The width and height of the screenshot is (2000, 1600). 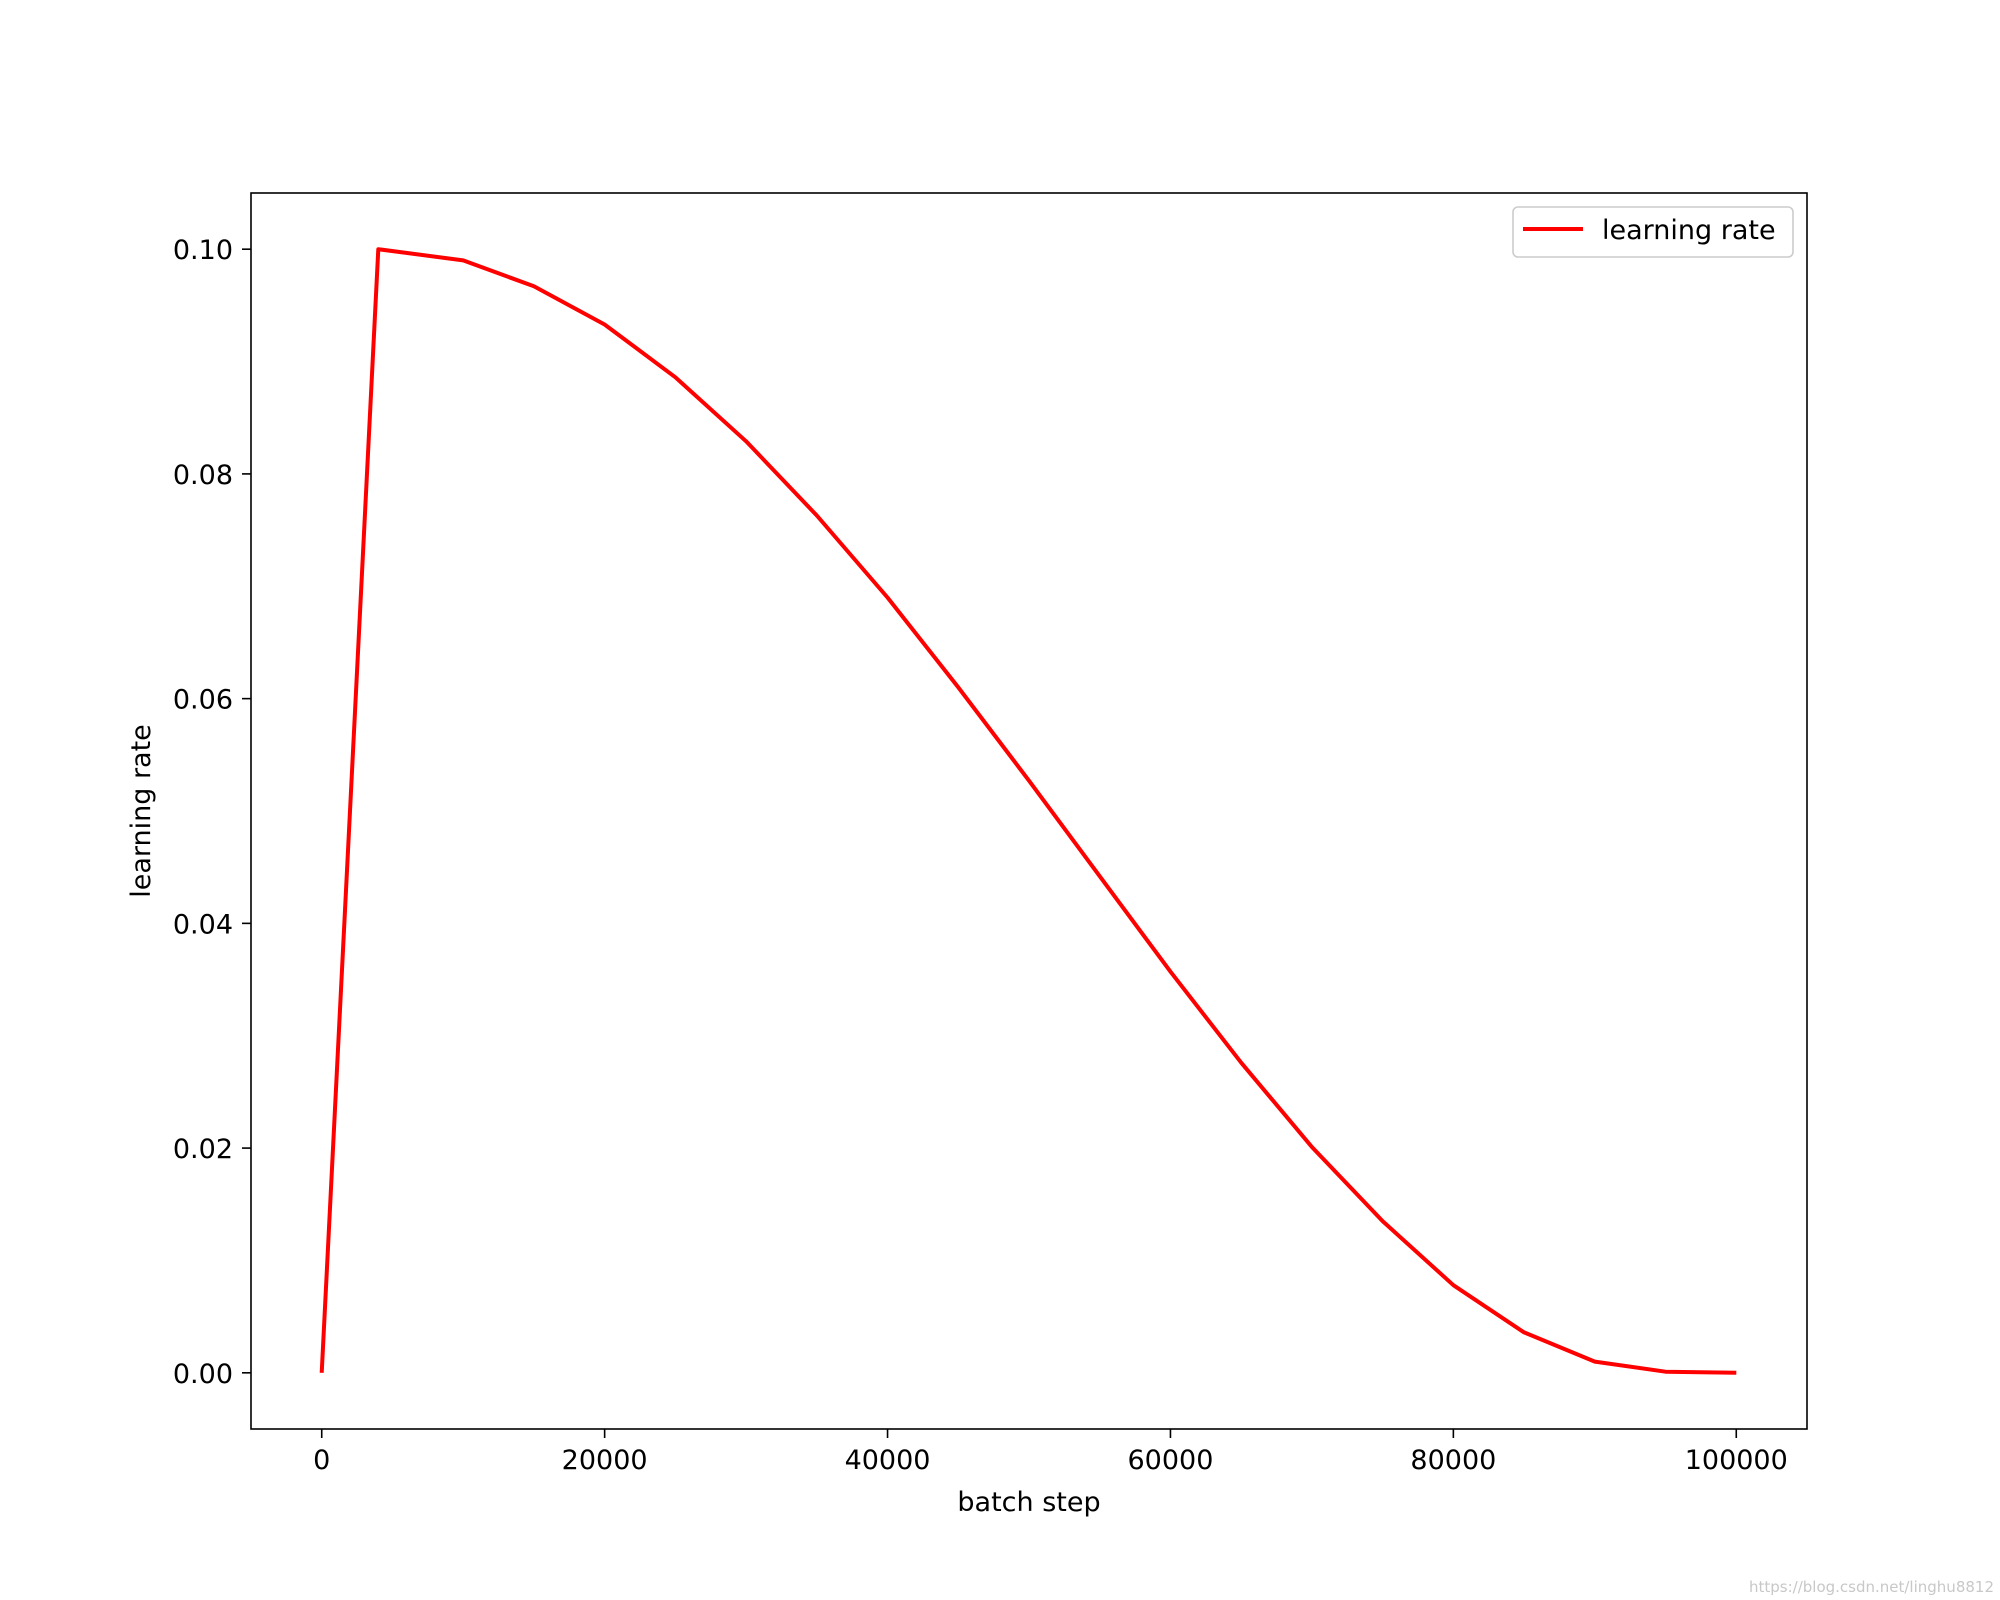 I want to click on x-tick-label: 0, so click(x=321, y=1460).